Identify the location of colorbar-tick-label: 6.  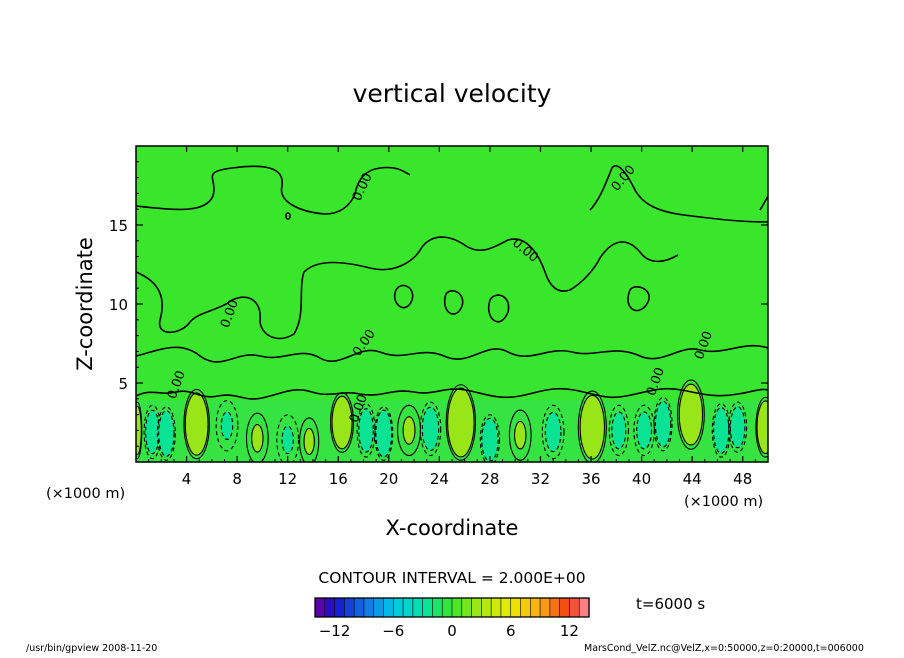
(511, 631).